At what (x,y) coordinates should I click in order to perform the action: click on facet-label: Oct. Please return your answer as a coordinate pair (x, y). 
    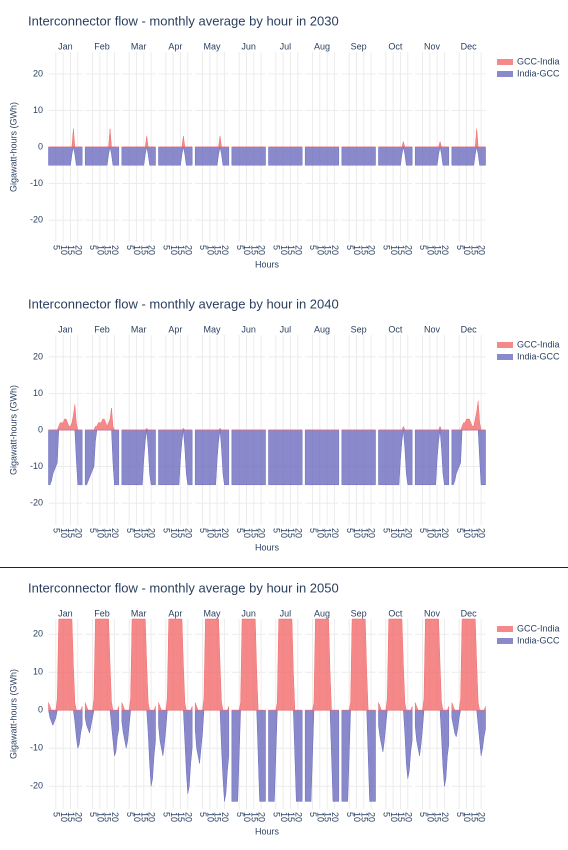
    Looking at the image, I should click on (395, 613).